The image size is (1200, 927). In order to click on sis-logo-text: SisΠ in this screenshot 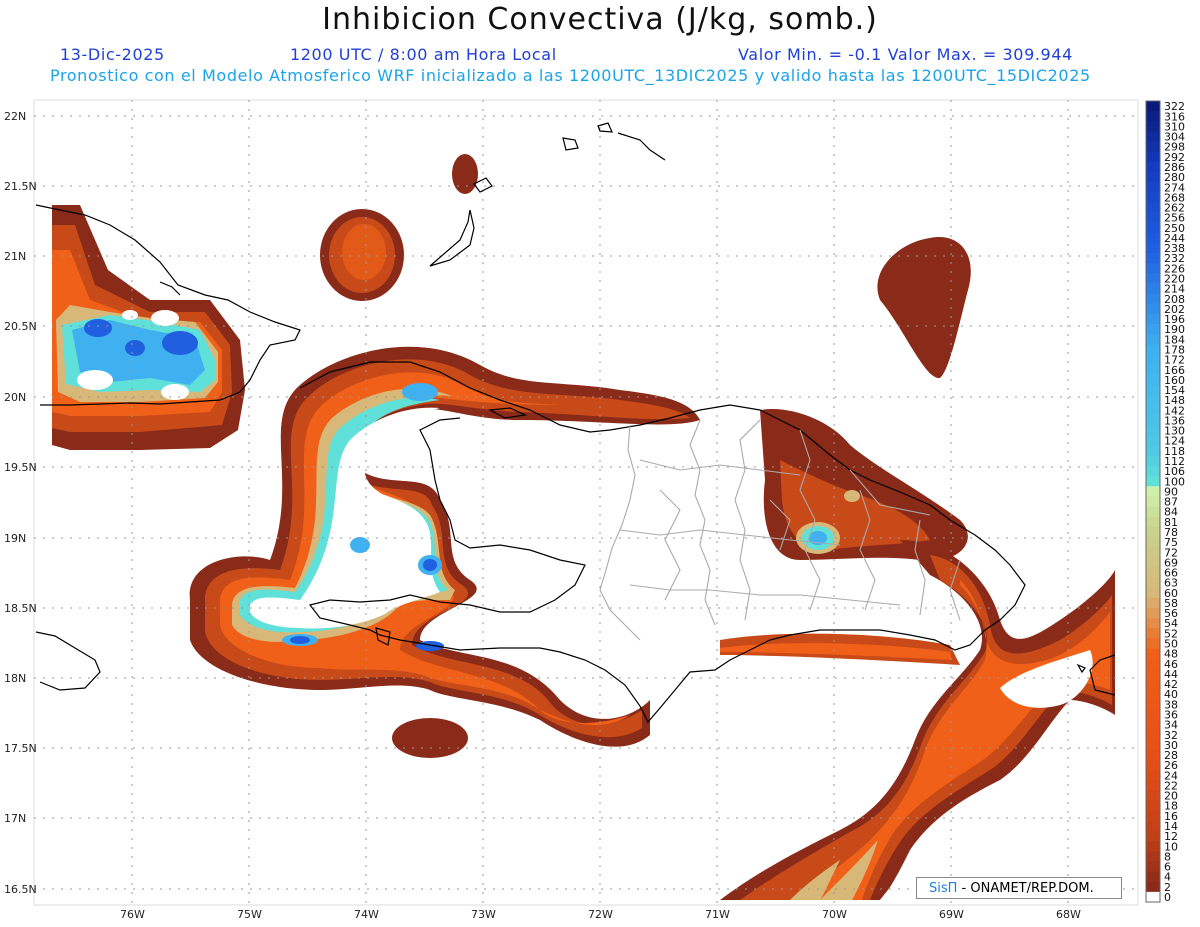, I will do `click(943, 888)`.